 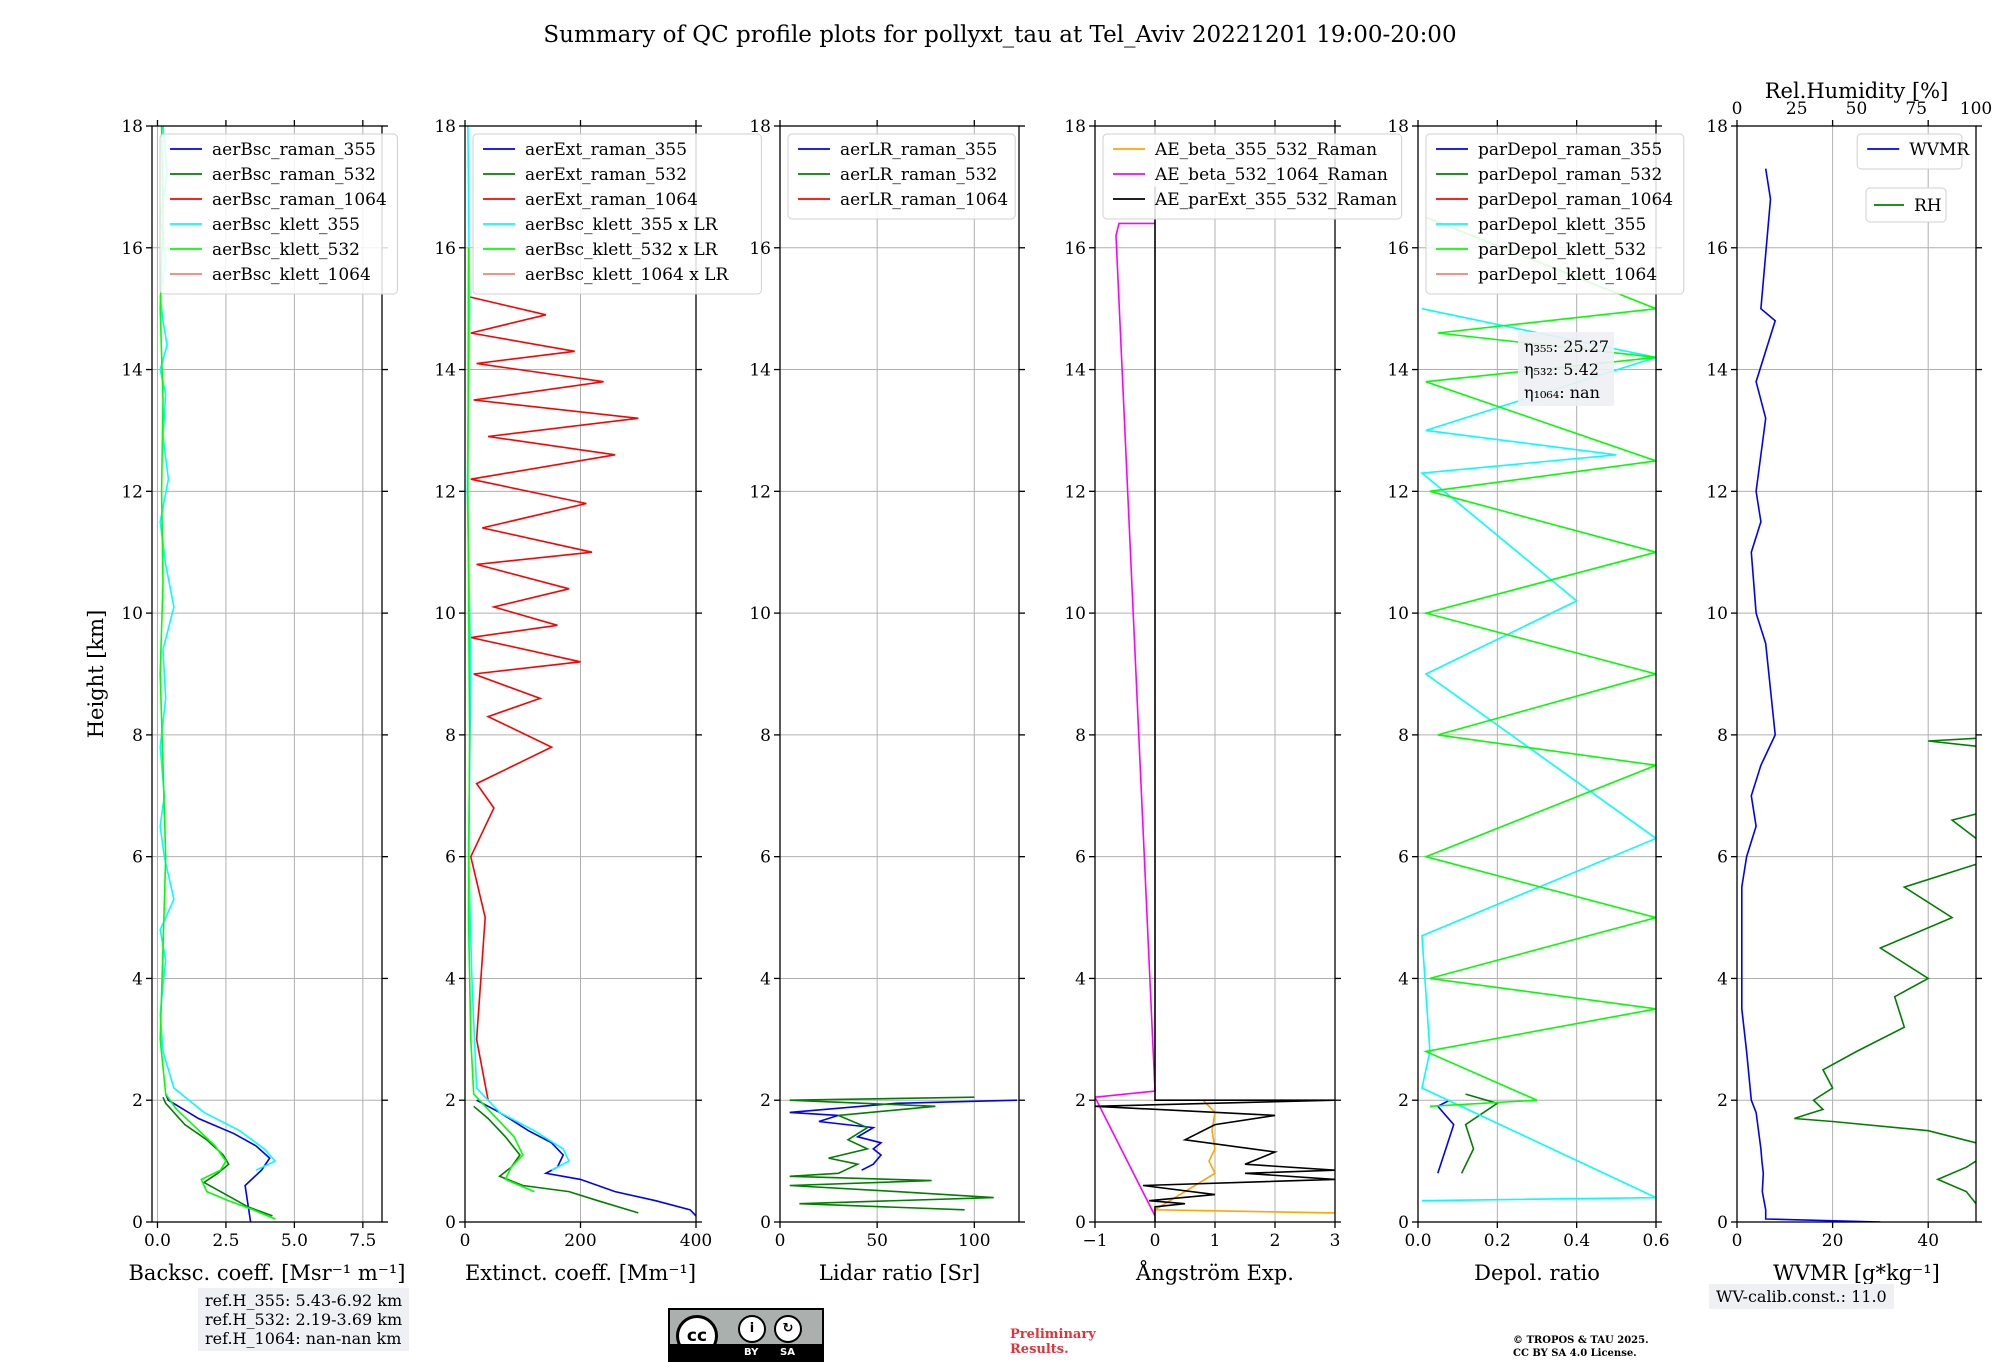 What do you see at coordinates (1576, 1241) in the screenshot?
I see `x-tick-label: 0.4` at bounding box center [1576, 1241].